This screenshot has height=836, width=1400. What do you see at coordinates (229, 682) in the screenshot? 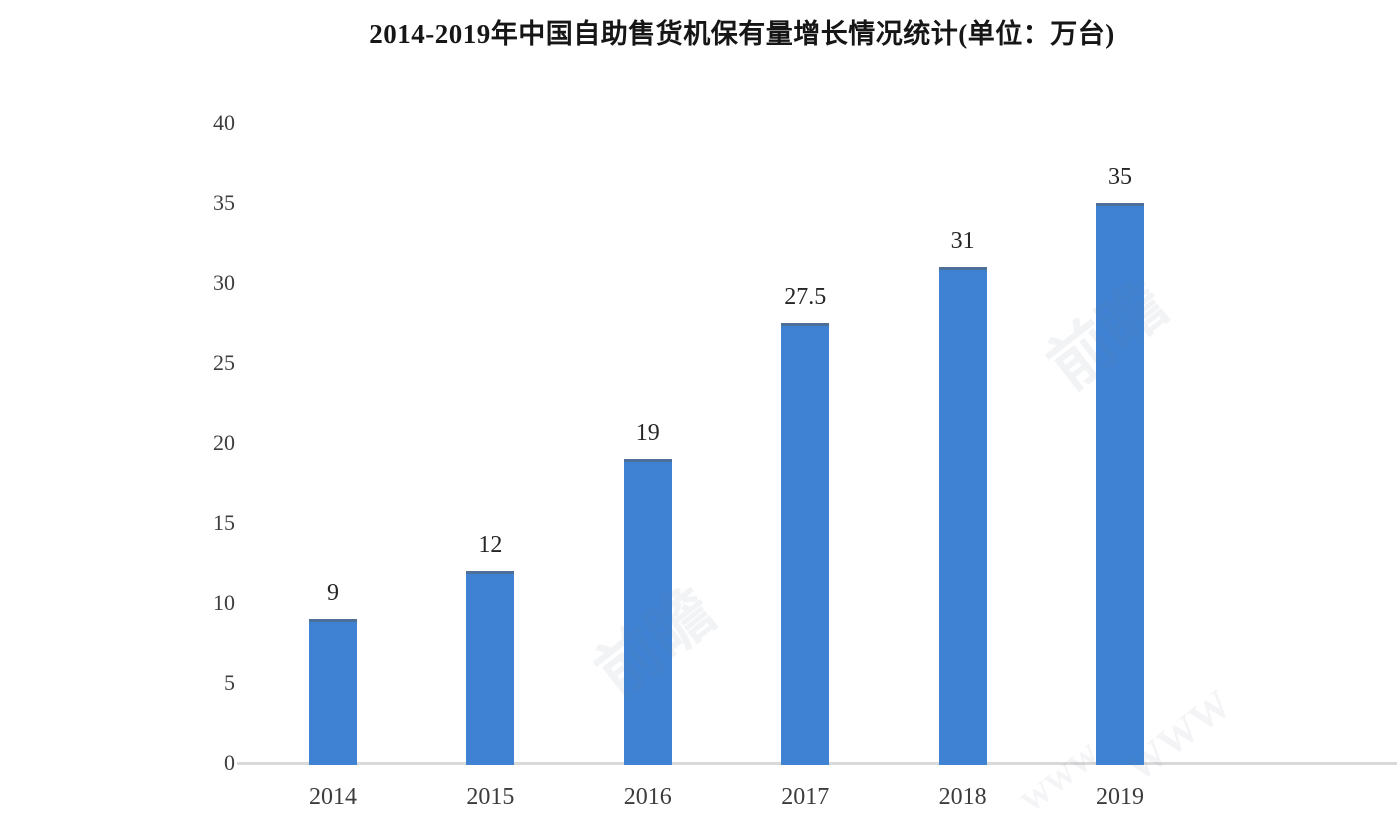
I see `y-tick-label: 5` at bounding box center [229, 682].